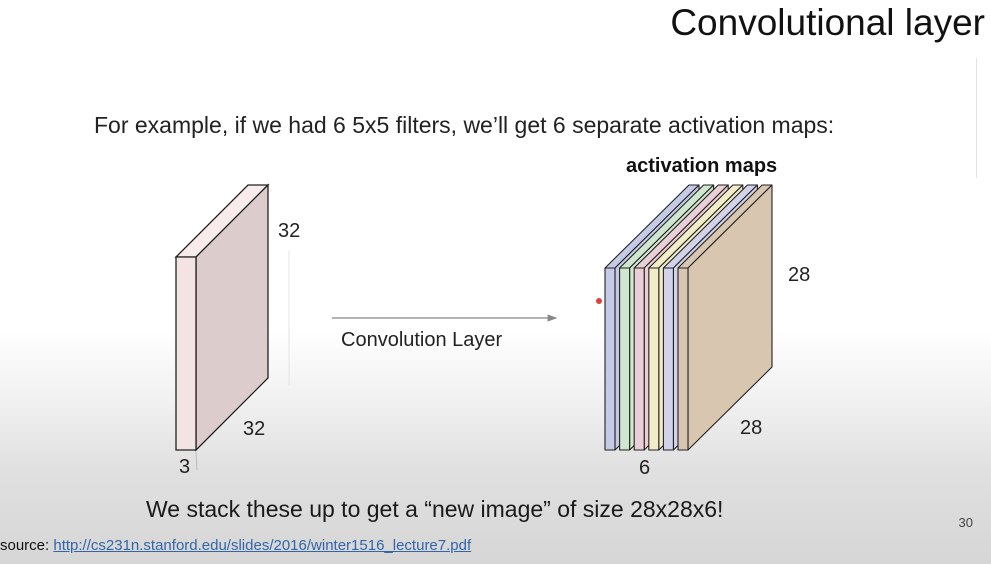 The width and height of the screenshot is (991, 564). What do you see at coordinates (184, 467) in the screenshot?
I see `input-depth-label: 3` at bounding box center [184, 467].